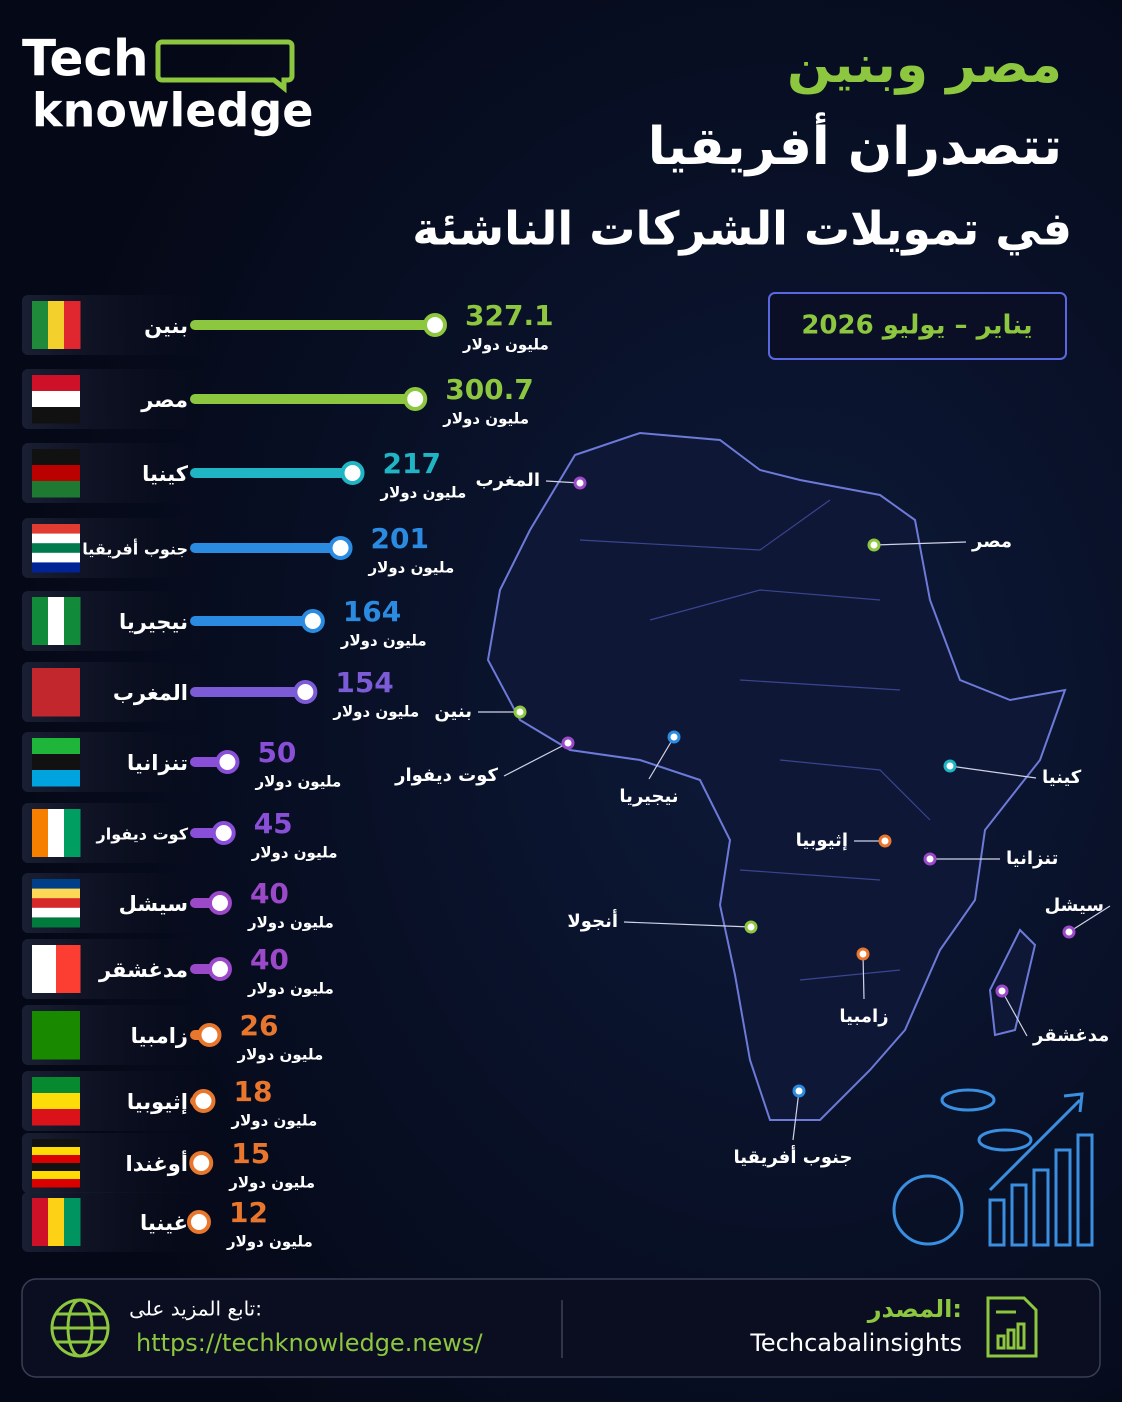  I want to click on borders, so click(755, 740).